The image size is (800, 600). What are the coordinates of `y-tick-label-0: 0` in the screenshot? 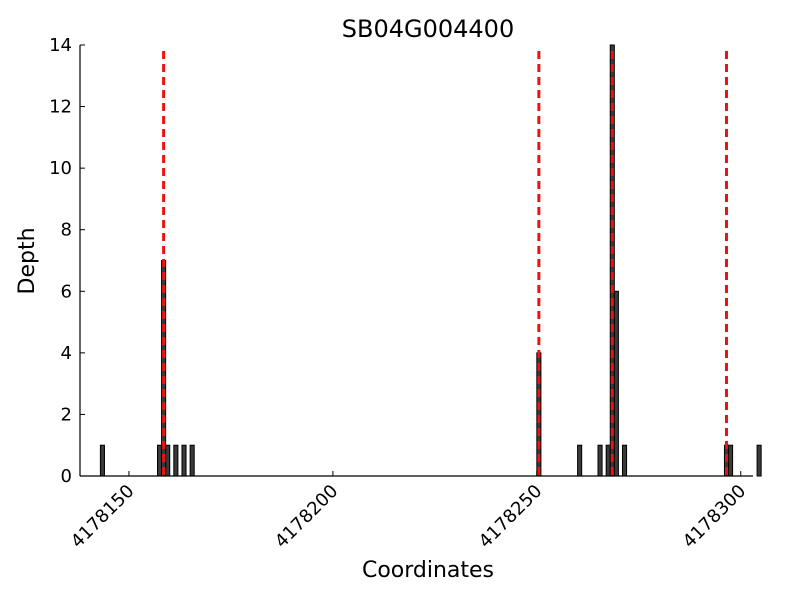 It's located at (66, 476).